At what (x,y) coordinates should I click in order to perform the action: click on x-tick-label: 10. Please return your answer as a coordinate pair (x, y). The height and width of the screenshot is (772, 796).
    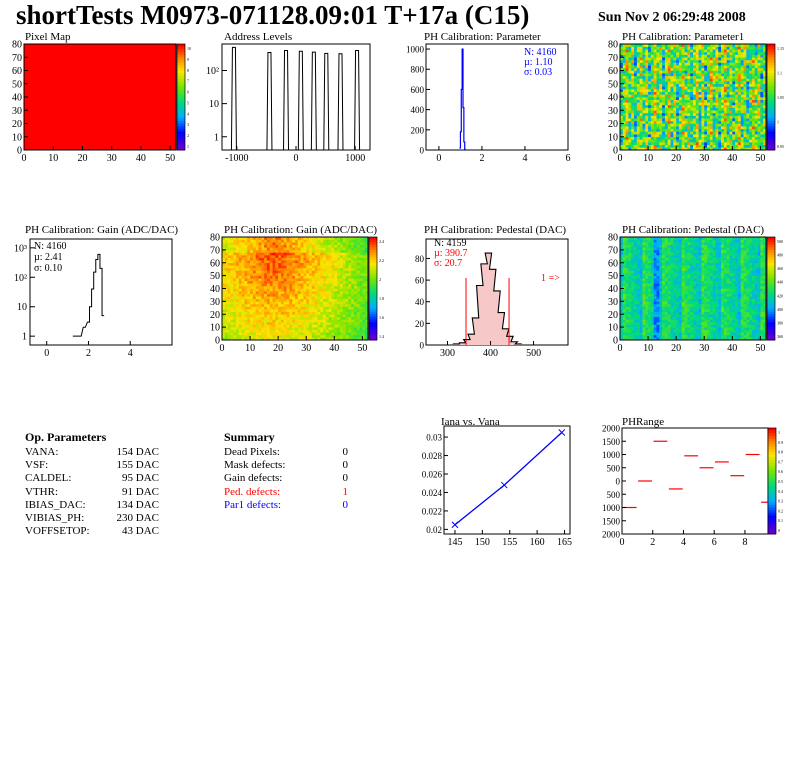
    Looking at the image, I should click on (648, 158).